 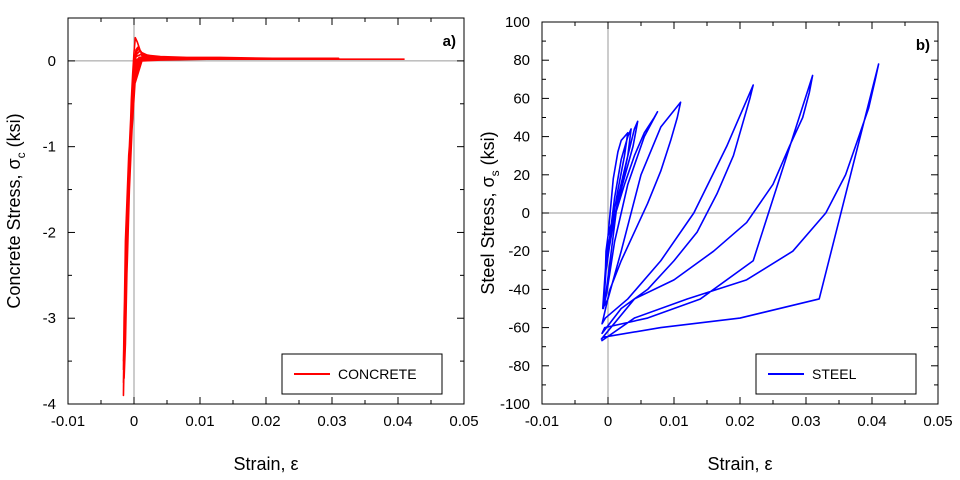 I want to click on y-axis-label: Concrete Stress, σc (ksi), so click(x=16, y=210).